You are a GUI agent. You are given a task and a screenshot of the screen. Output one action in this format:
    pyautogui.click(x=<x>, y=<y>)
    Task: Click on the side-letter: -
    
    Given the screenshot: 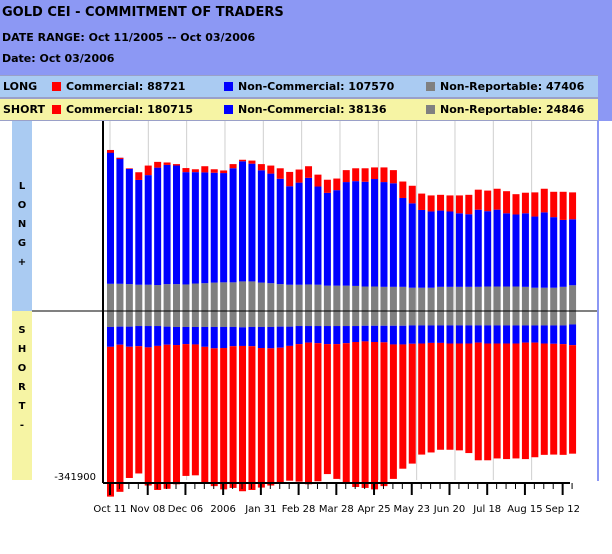 What is the action you would take?
    pyautogui.click(x=22, y=425)
    